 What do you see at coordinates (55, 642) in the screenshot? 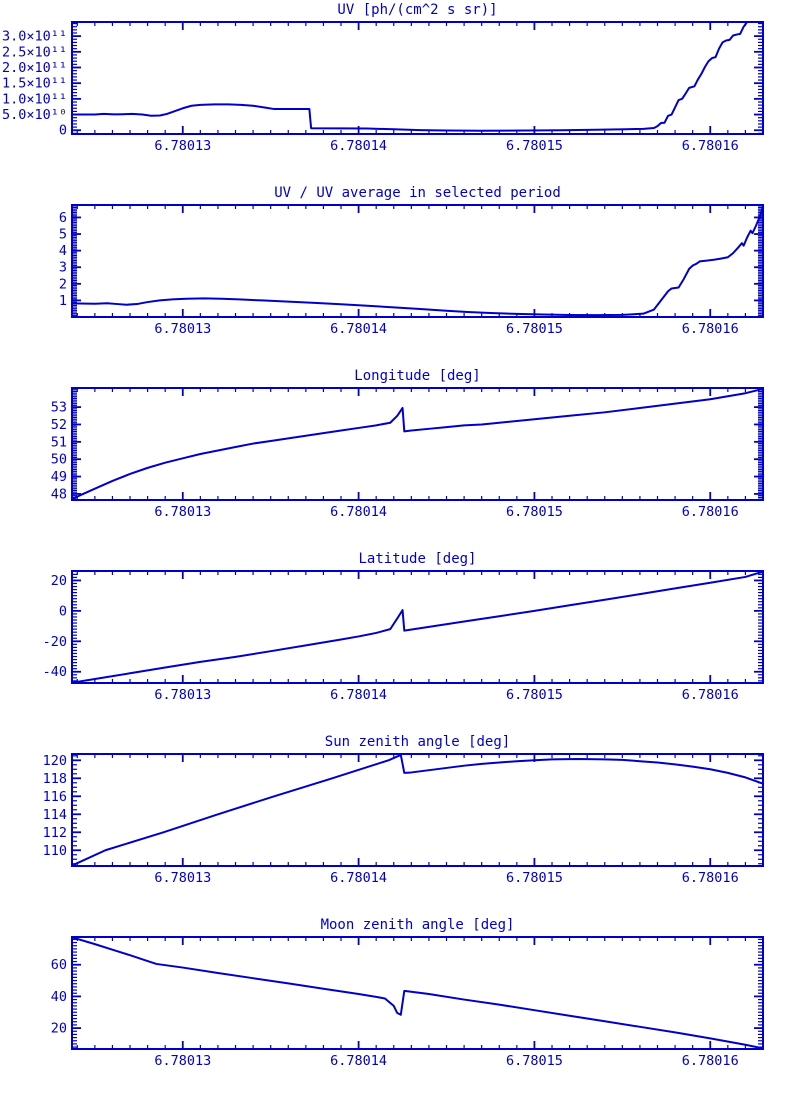
I see `y-tick-label: -20` at bounding box center [55, 642].